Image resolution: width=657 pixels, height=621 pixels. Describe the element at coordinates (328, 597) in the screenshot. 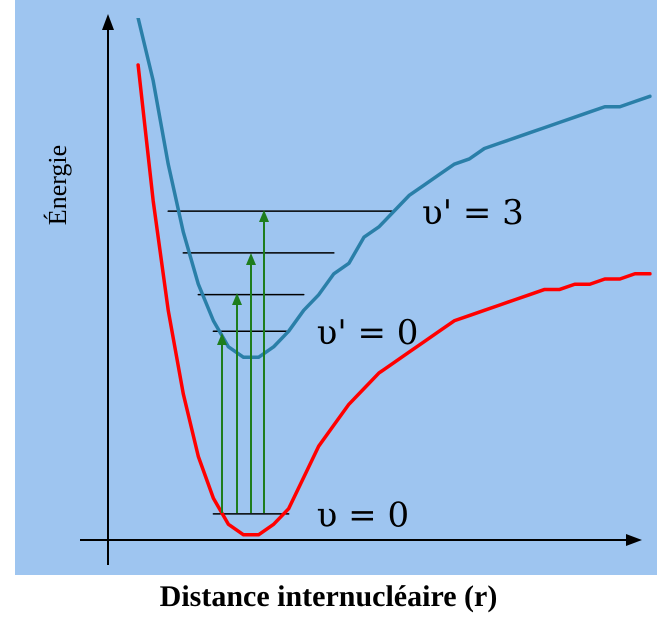

I see `x-axis-title: Distance internucléaire (r)` at that location.